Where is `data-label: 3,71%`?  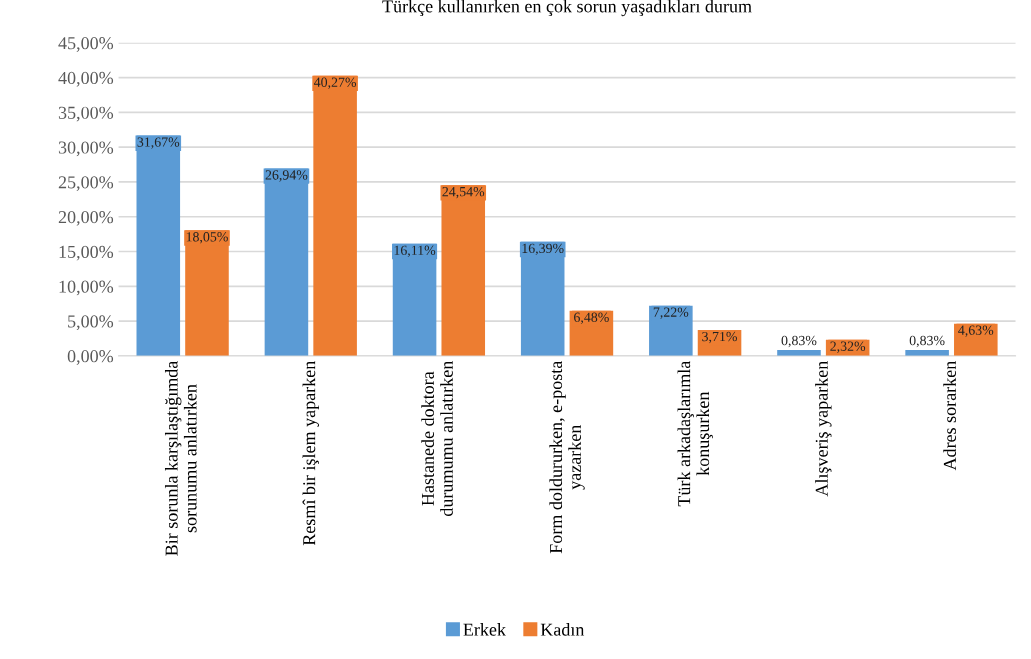 data-label: 3,71% is located at coordinates (719, 337).